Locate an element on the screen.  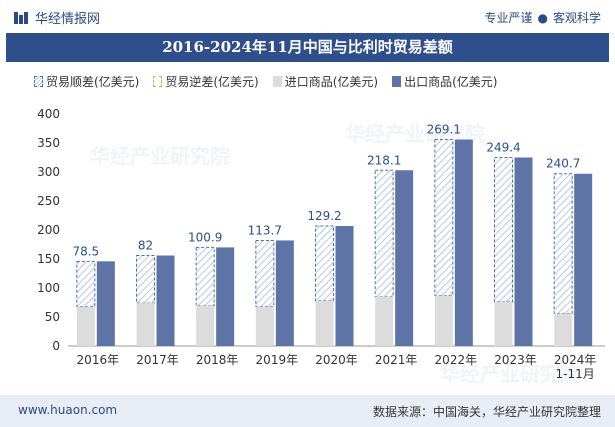
x-tick-label: 2019年 is located at coordinates (277, 360).